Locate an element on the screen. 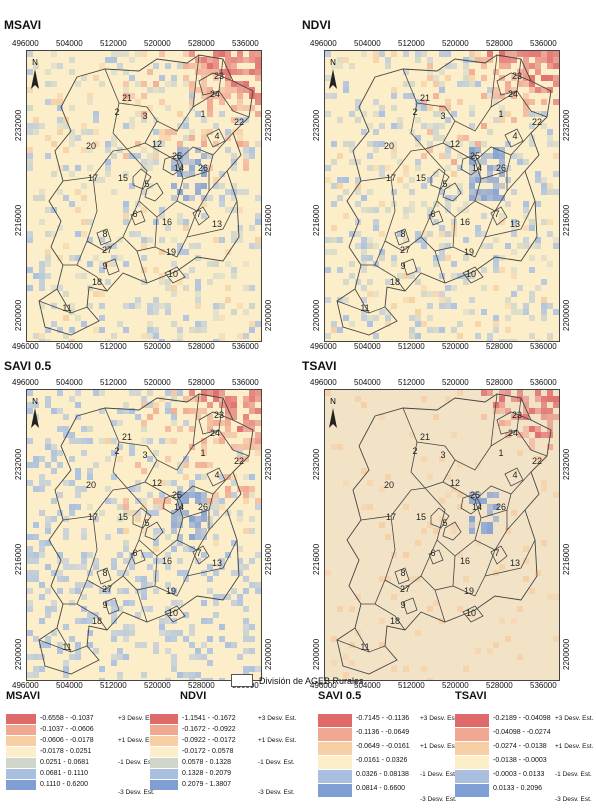 The height and width of the screenshot is (810, 596). legend-range-label: -0.0161 - 0.0326 is located at coordinates (382, 760).